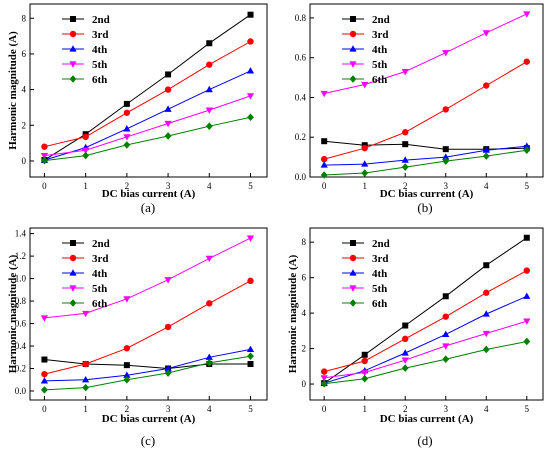  I want to click on y-tick-label: 6, so click(24, 54).